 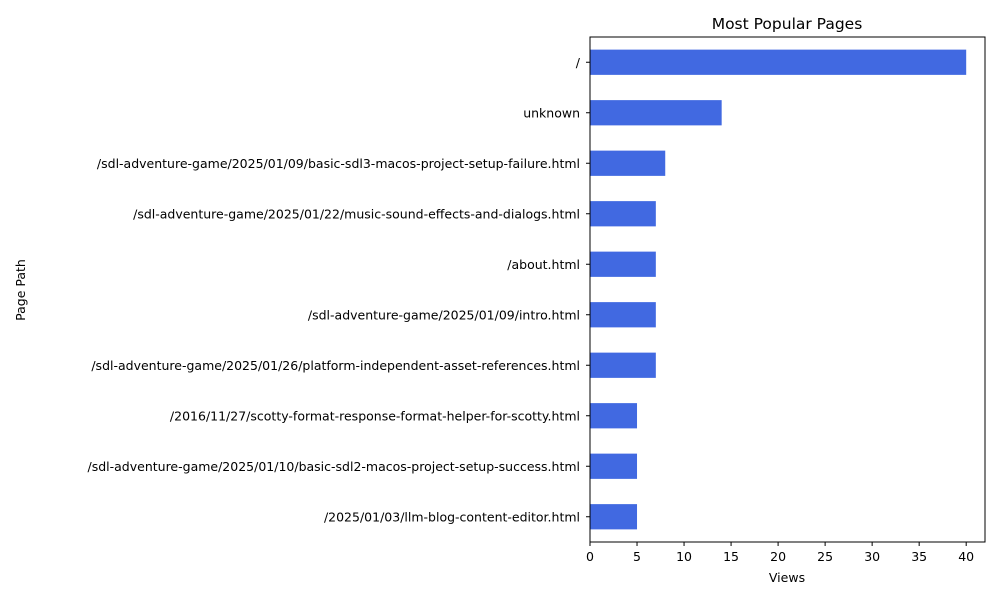 I want to click on chart-title: Most Popular Pages, so click(x=787, y=24).